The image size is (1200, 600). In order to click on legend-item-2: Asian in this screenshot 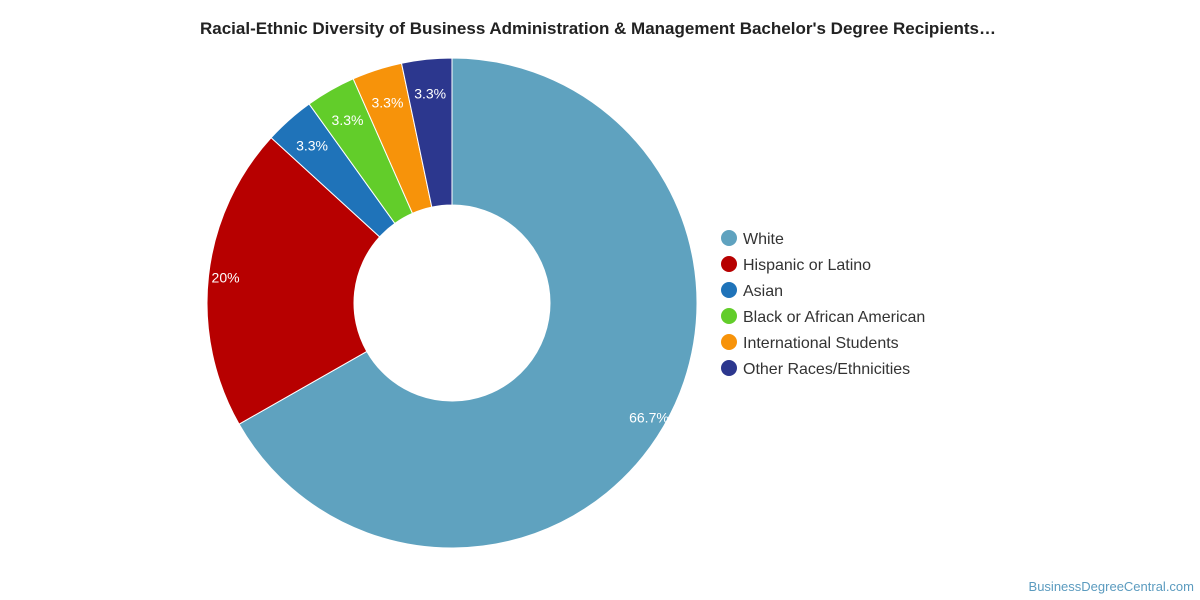, I will do `click(763, 291)`.